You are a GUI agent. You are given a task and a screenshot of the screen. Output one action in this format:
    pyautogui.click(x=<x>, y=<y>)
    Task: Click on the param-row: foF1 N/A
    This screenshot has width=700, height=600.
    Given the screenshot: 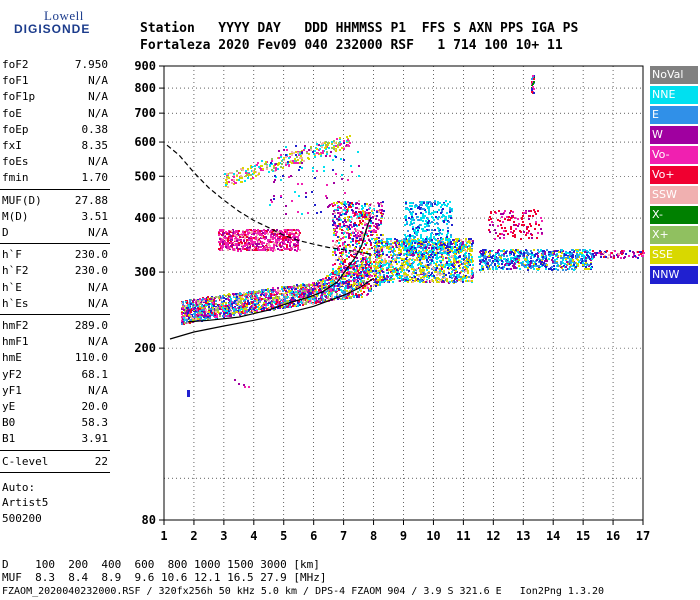 What is the action you would take?
    pyautogui.click(x=55, y=82)
    